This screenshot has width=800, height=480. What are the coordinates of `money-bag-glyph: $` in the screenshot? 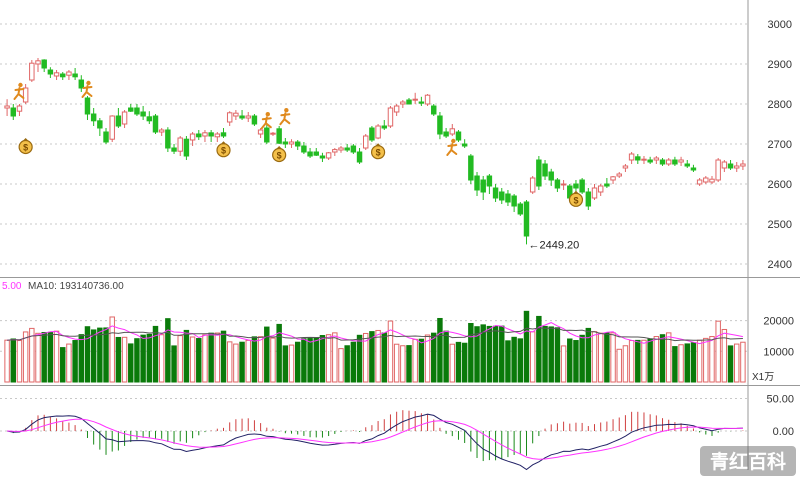 It's located at (575, 200).